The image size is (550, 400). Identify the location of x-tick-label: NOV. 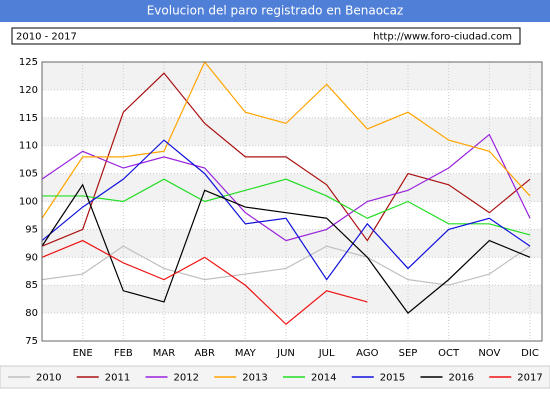
(489, 353).